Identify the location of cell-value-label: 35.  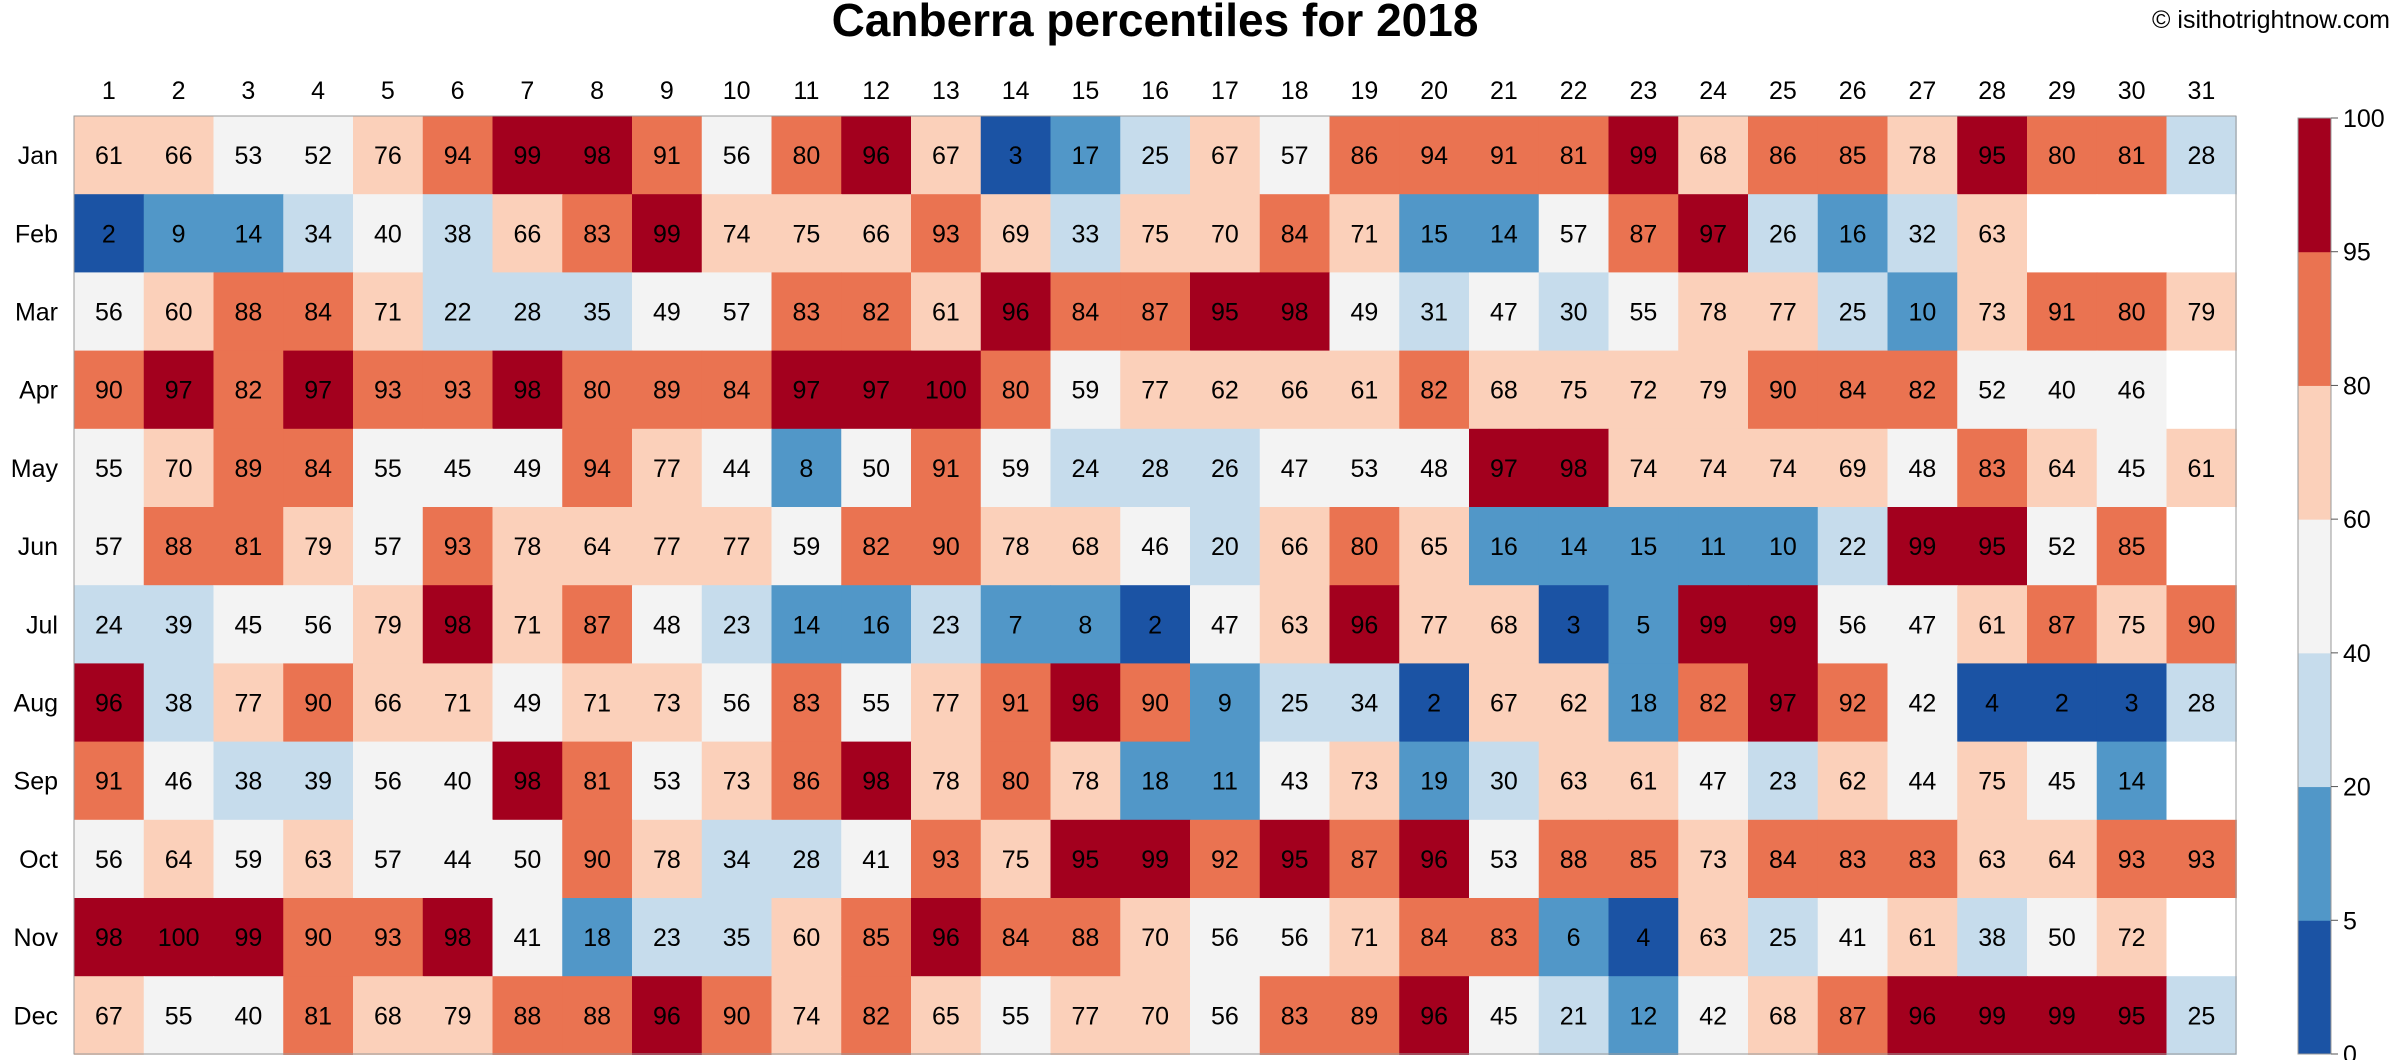
(737, 938).